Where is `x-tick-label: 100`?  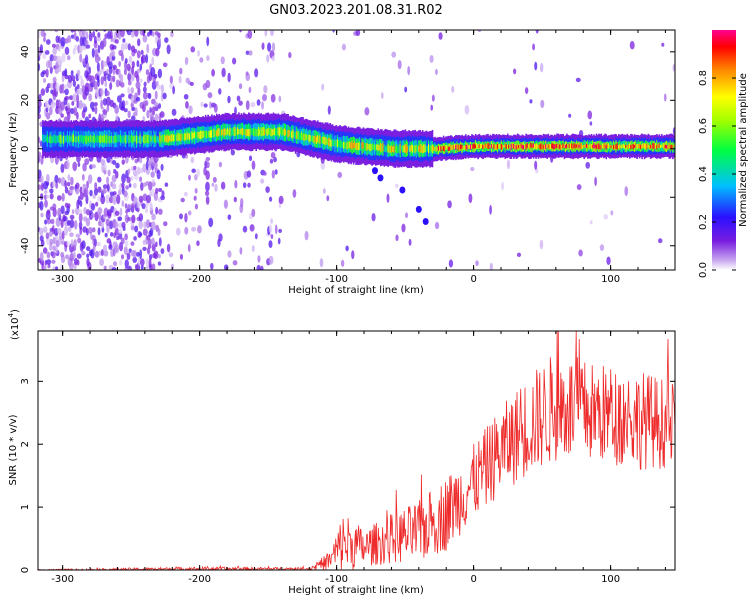 x-tick-label: 100 is located at coordinates (610, 579).